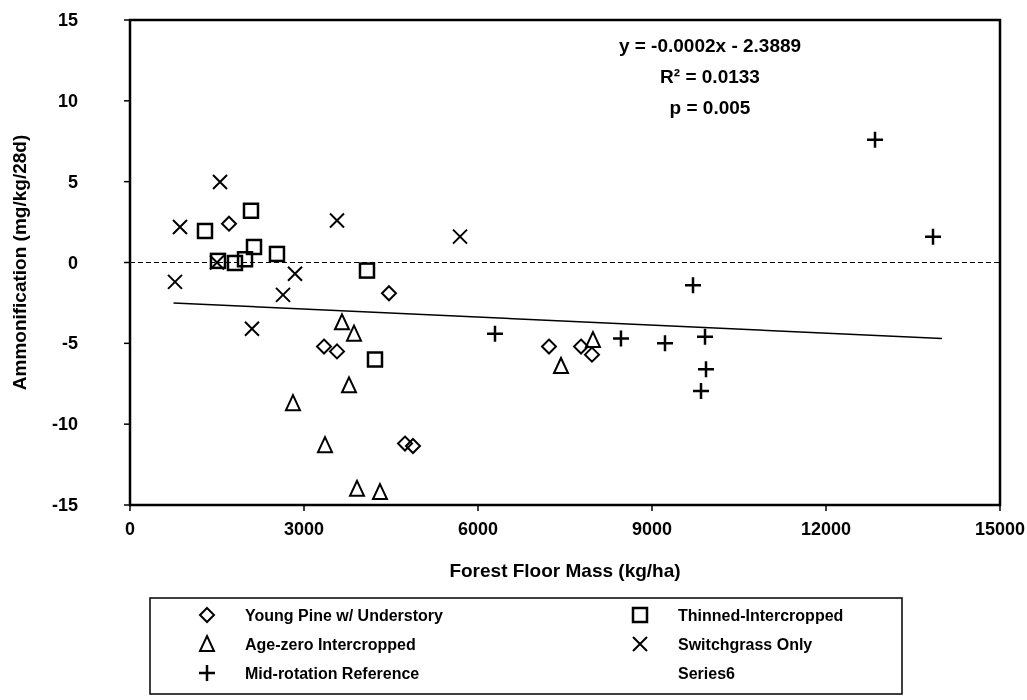 This screenshot has height=700, width=1027. I want to click on x-tick-label: 9000, so click(652, 529).